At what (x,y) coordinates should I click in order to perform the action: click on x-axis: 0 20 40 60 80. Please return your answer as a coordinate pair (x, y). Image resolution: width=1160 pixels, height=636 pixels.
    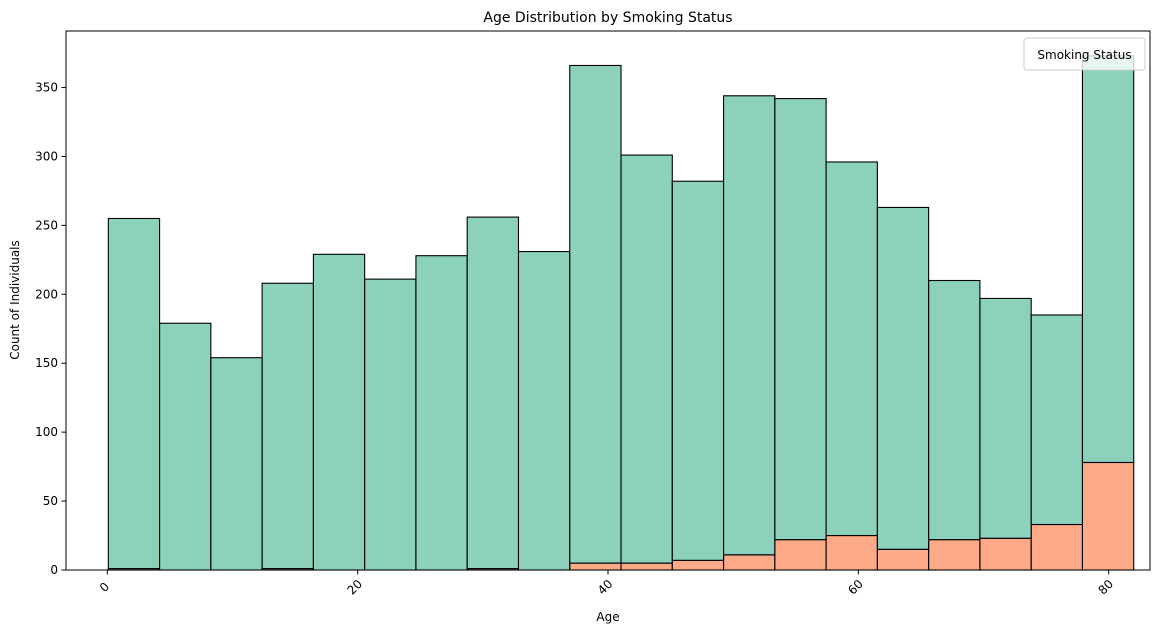
    Looking at the image, I should click on (606, 584).